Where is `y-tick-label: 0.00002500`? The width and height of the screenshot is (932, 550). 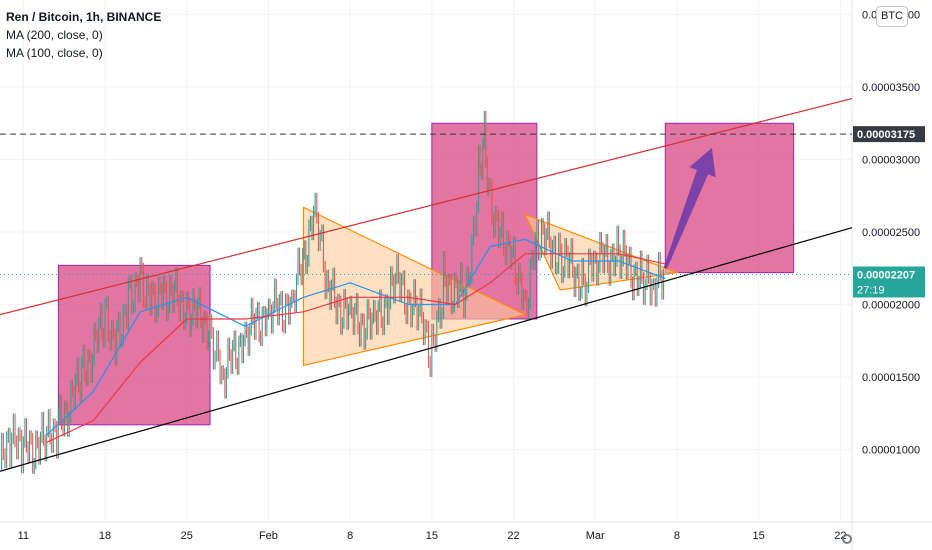 y-tick-label: 0.00002500 is located at coordinates (891, 233).